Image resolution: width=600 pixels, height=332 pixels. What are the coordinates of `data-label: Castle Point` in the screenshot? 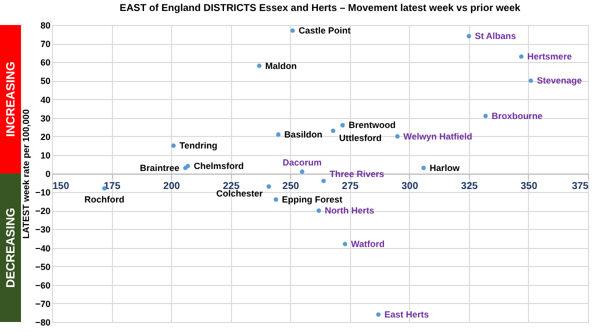 It's located at (324, 31).